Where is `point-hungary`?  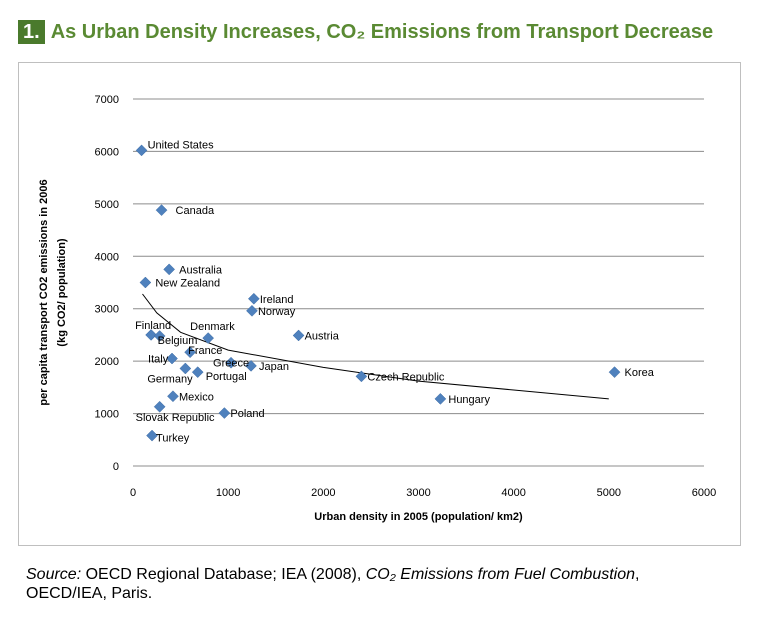 point-hungary is located at coordinates (440, 399).